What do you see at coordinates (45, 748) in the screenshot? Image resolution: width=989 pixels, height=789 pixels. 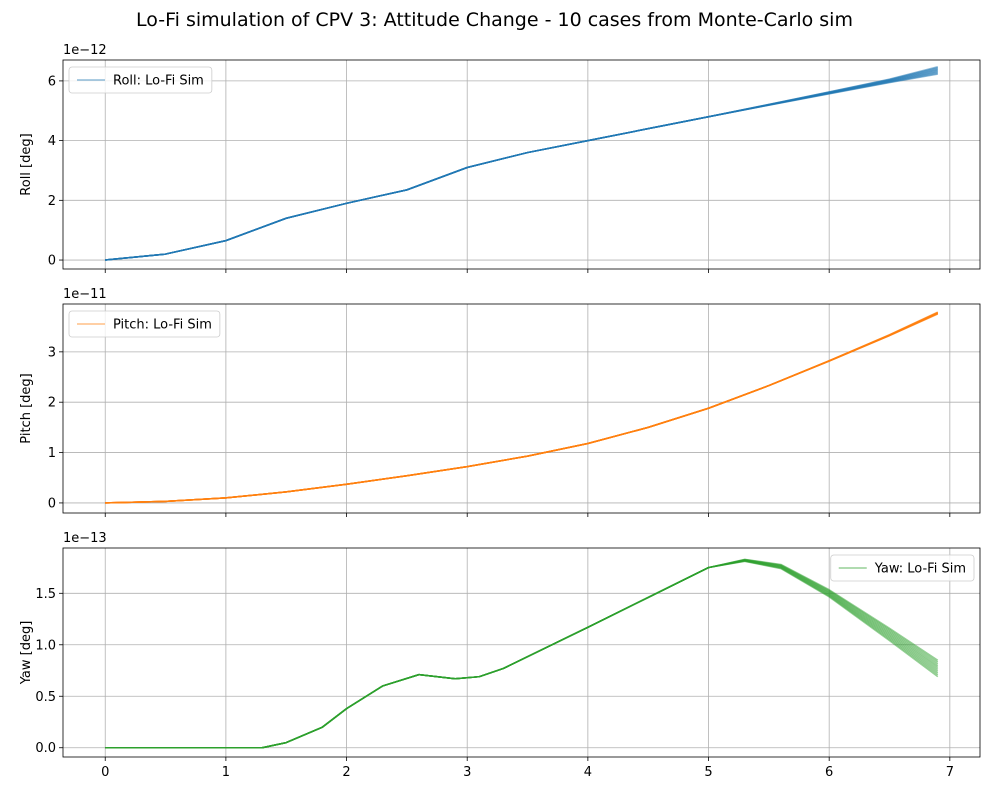 I see `y-tick-label: 0.0` at bounding box center [45, 748].